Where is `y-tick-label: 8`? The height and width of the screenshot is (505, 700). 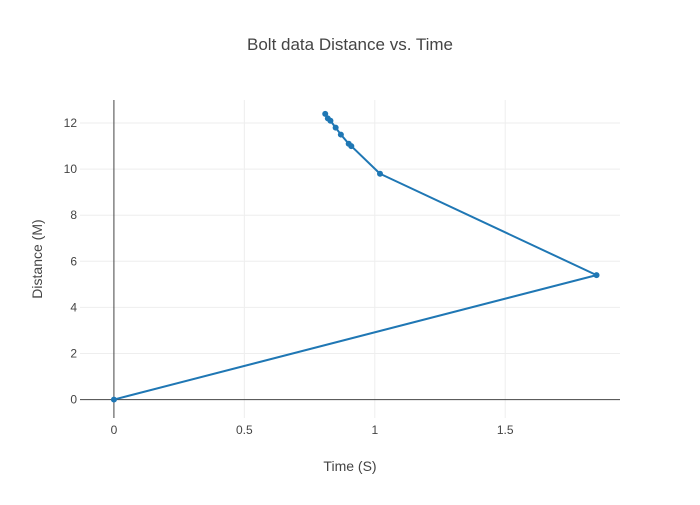 y-tick-label: 8 is located at coordinates (73, 215).